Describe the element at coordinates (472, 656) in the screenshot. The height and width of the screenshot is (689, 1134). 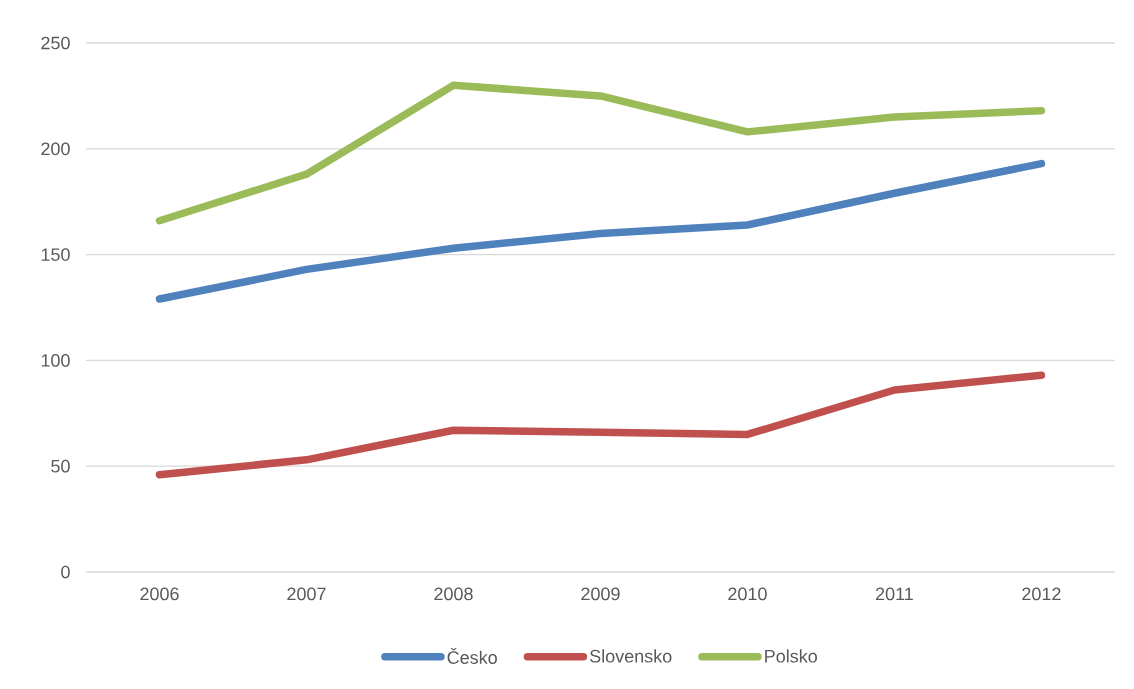
I see `legend-label: Česko` at that location.